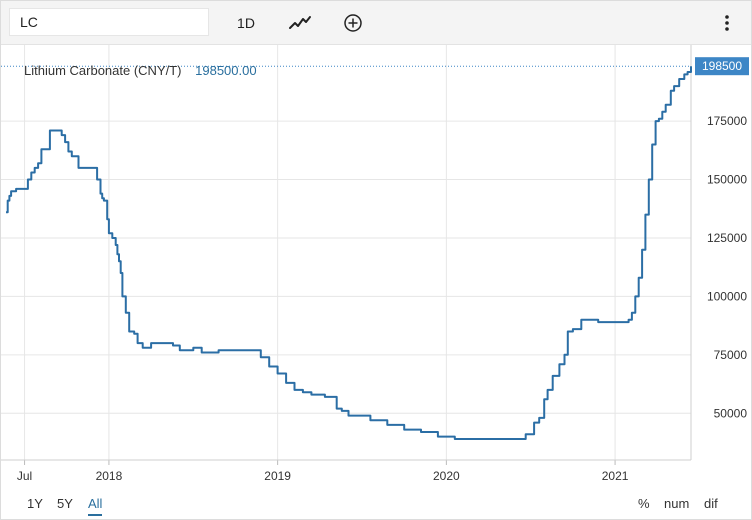 This screenshot has height=520, width=752. I want to click on percent-mode-button: %, so click(644, 503).